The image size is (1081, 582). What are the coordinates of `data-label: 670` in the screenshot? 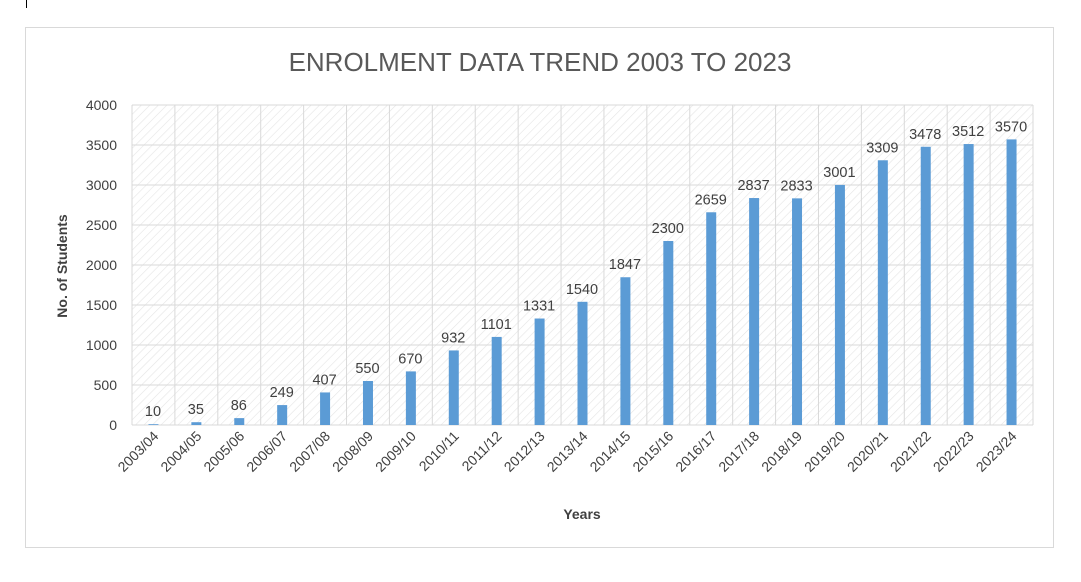 It's located at (410, 359).